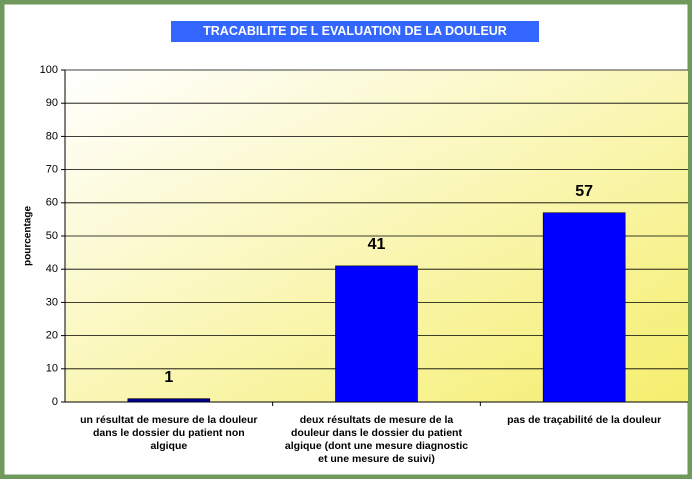 The image size is (692, 479). Describe the element at coordinates (584, 420) in the screenshot. I see `x-tick-label: pas de traçabilité de la douleur` at that location.